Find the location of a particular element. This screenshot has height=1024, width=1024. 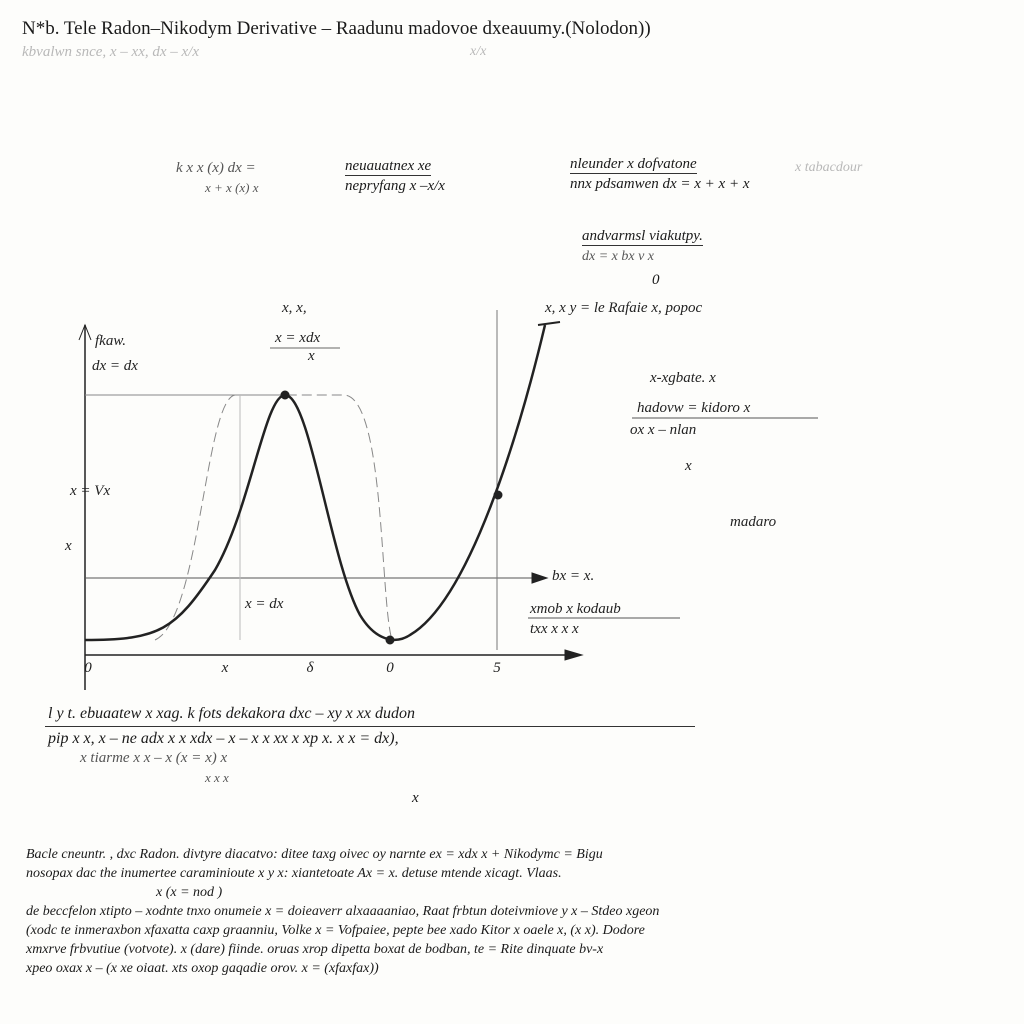

label: dx = dx is located at coordinates (115, 366).